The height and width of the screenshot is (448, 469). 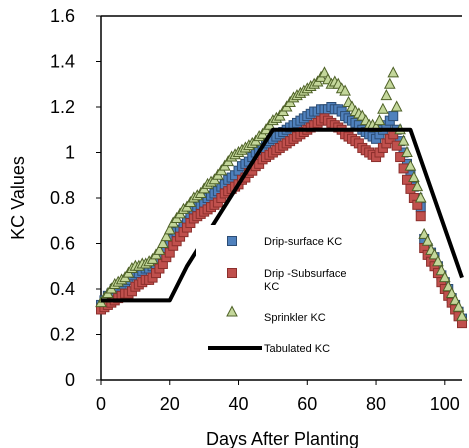 I want to click on x-tick-label: 20, so click(x=170, y=404).